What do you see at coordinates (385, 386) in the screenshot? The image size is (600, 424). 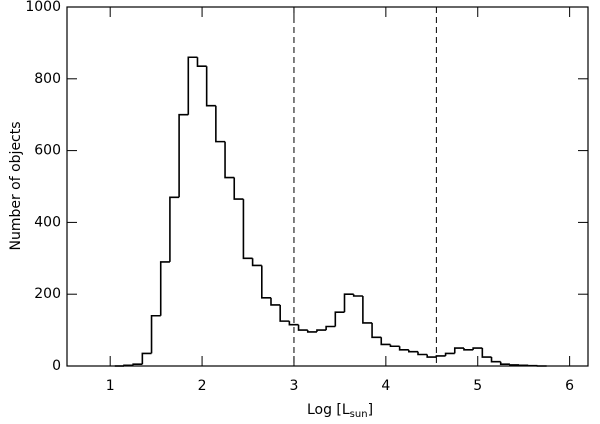 I see `x-tick-label: 4` at bounding box center [385, 386].